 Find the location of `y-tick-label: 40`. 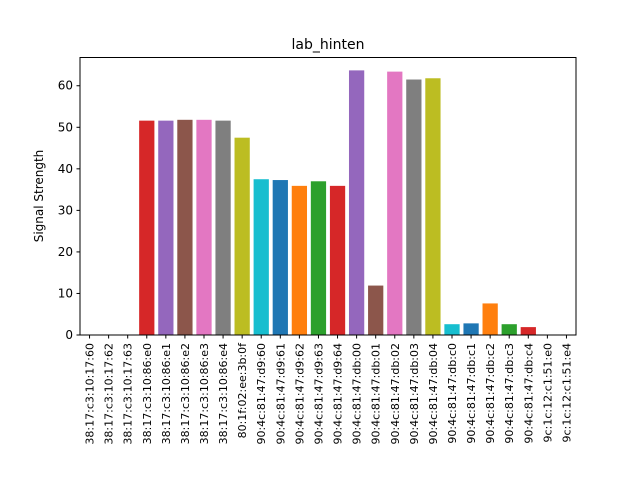

y-tick-label: 40 is located at coordinates (65, 169).